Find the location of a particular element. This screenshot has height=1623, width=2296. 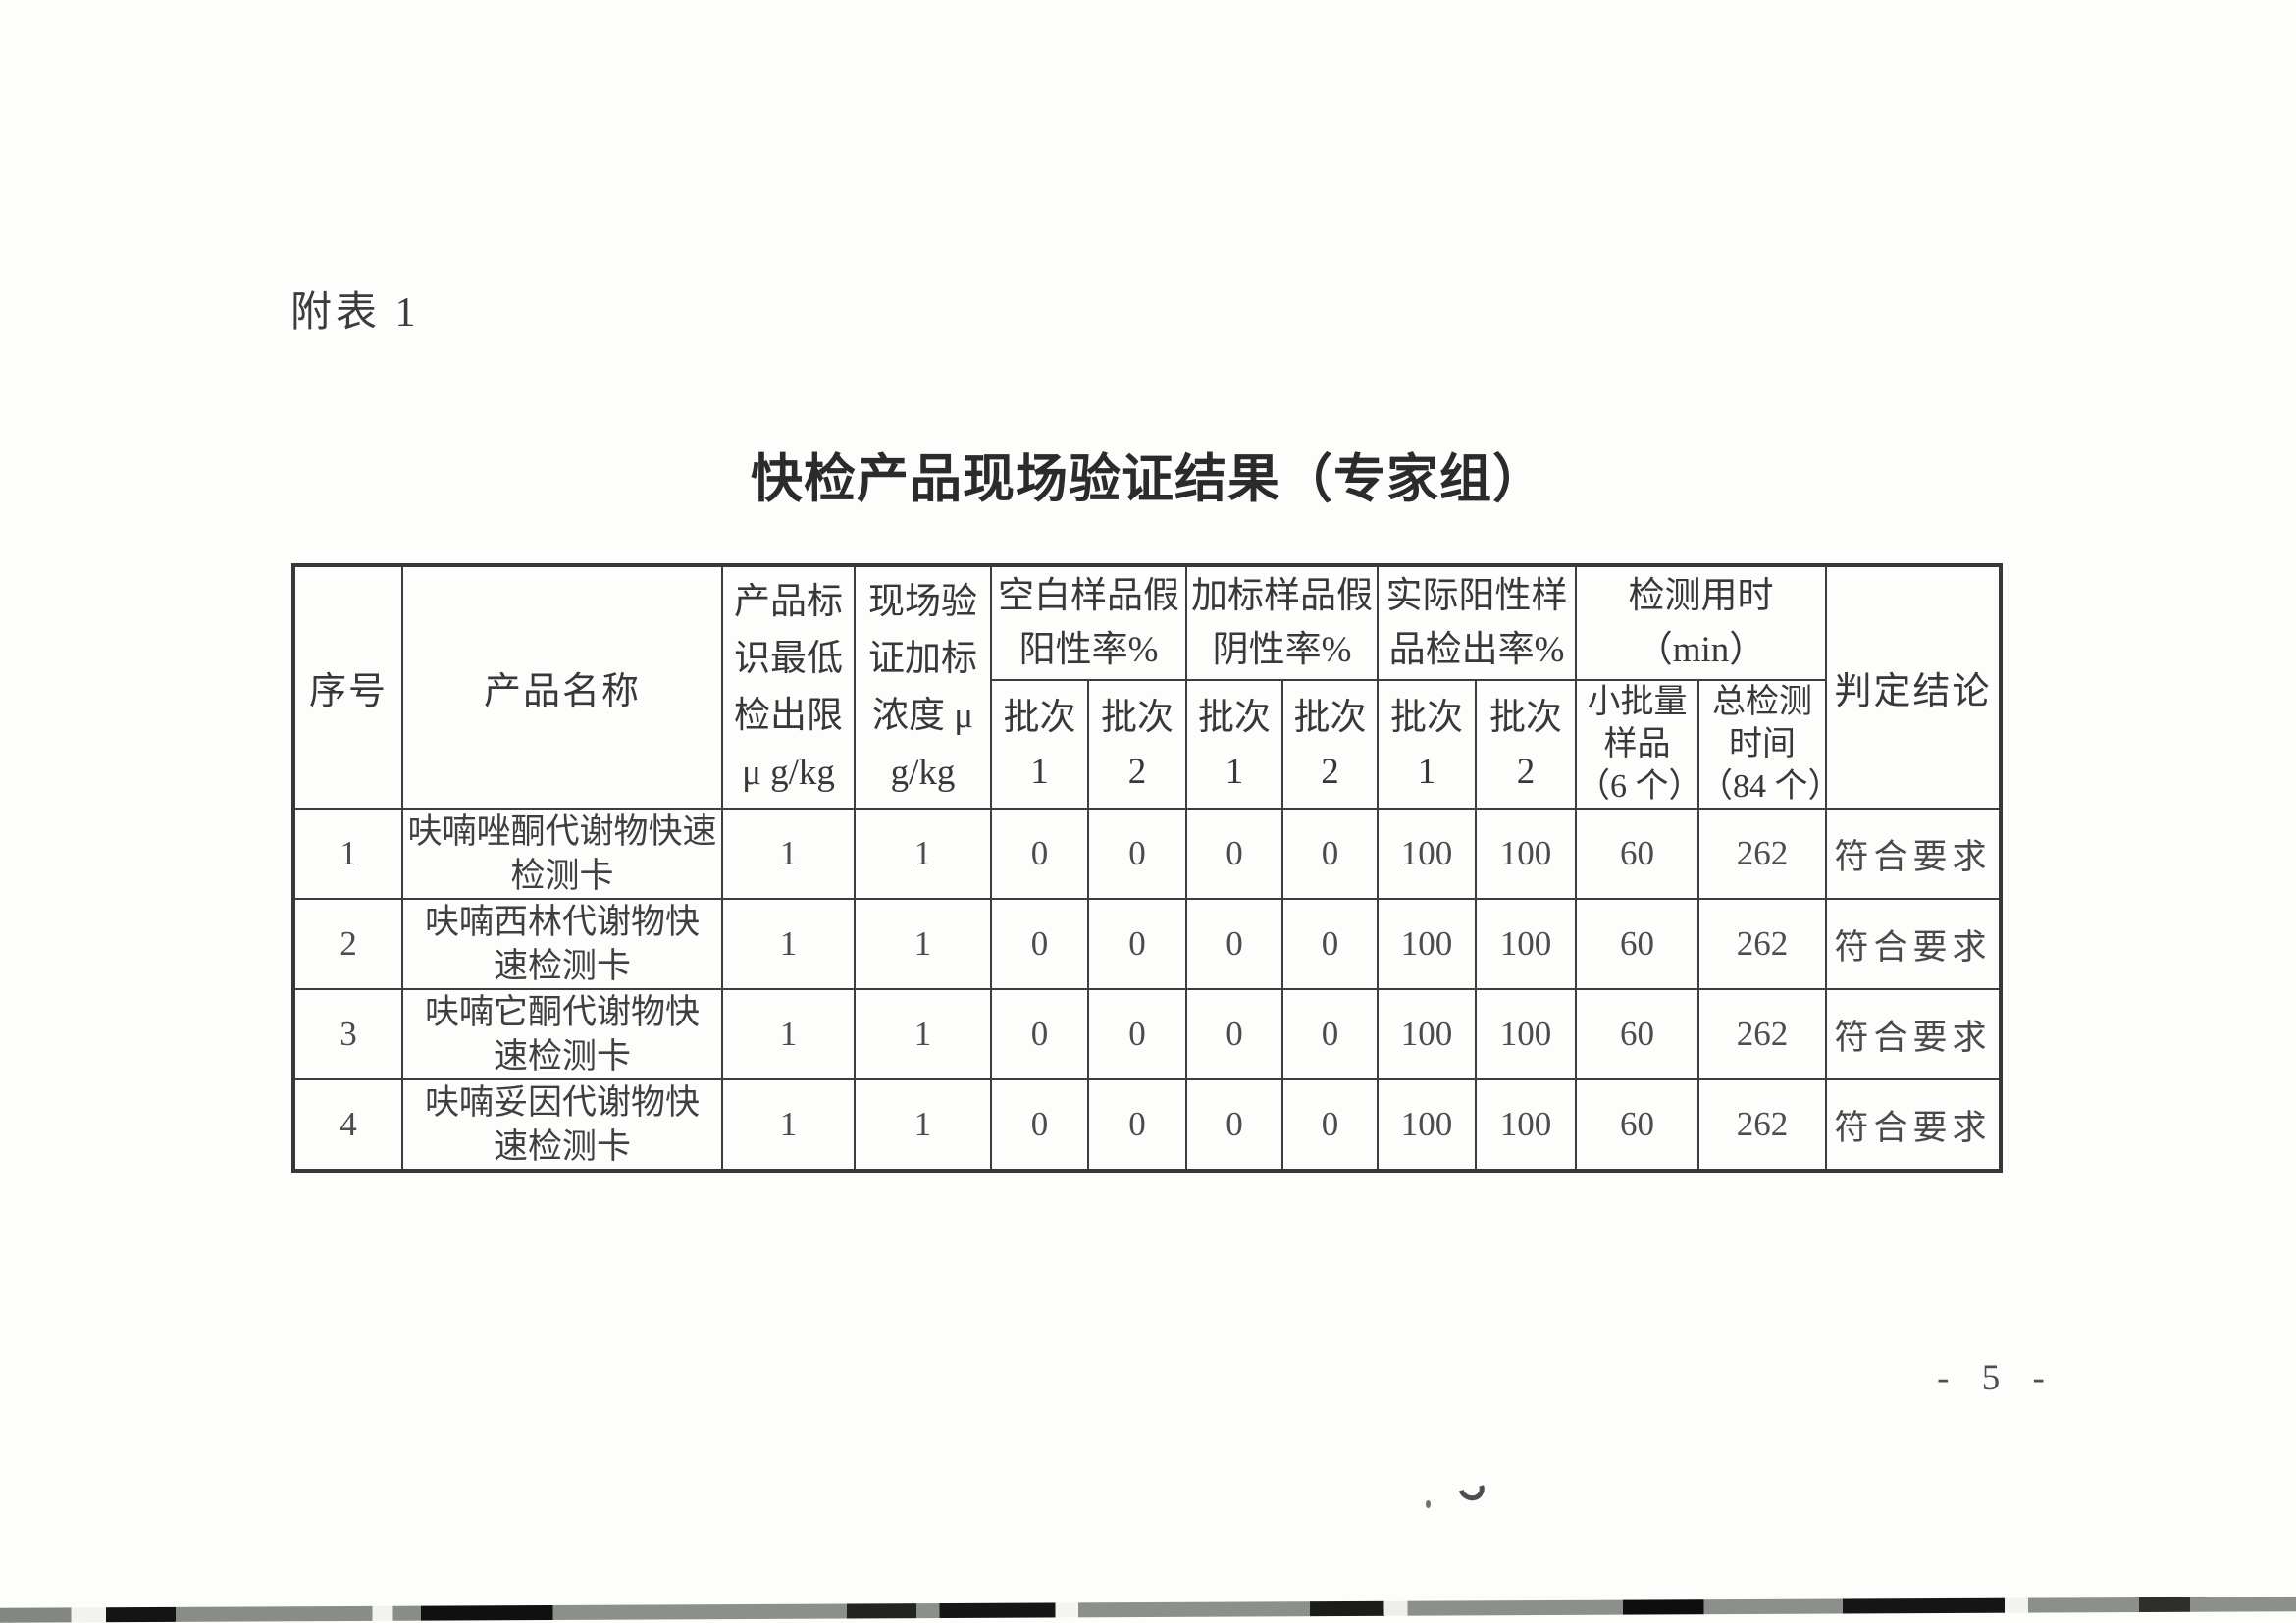

subheader-total-detection-time: 总检测 时间 （84 个） is located at coordinates (1762, 744).